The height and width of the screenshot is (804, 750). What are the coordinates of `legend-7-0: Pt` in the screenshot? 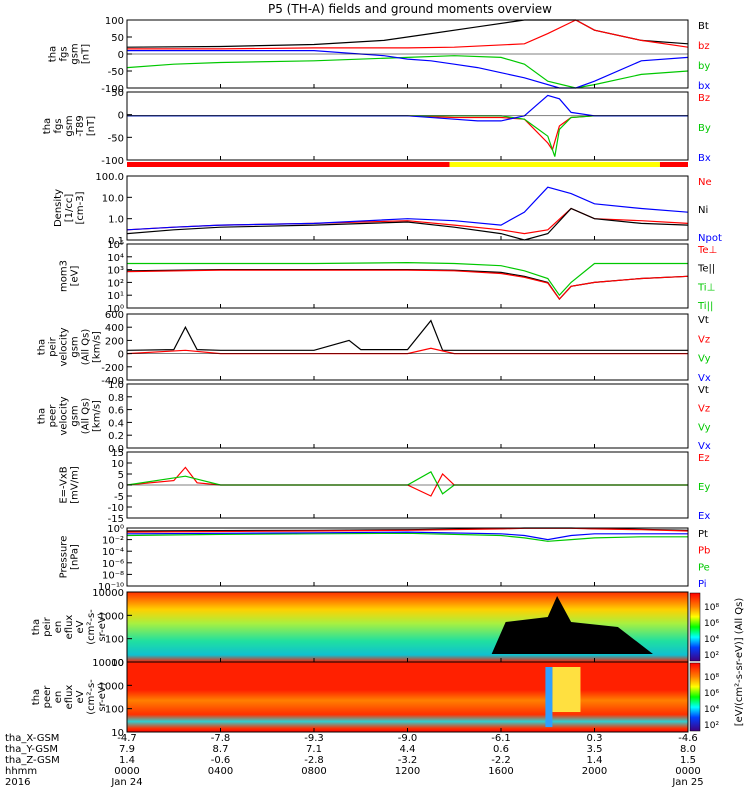 It's located at (703, 534).